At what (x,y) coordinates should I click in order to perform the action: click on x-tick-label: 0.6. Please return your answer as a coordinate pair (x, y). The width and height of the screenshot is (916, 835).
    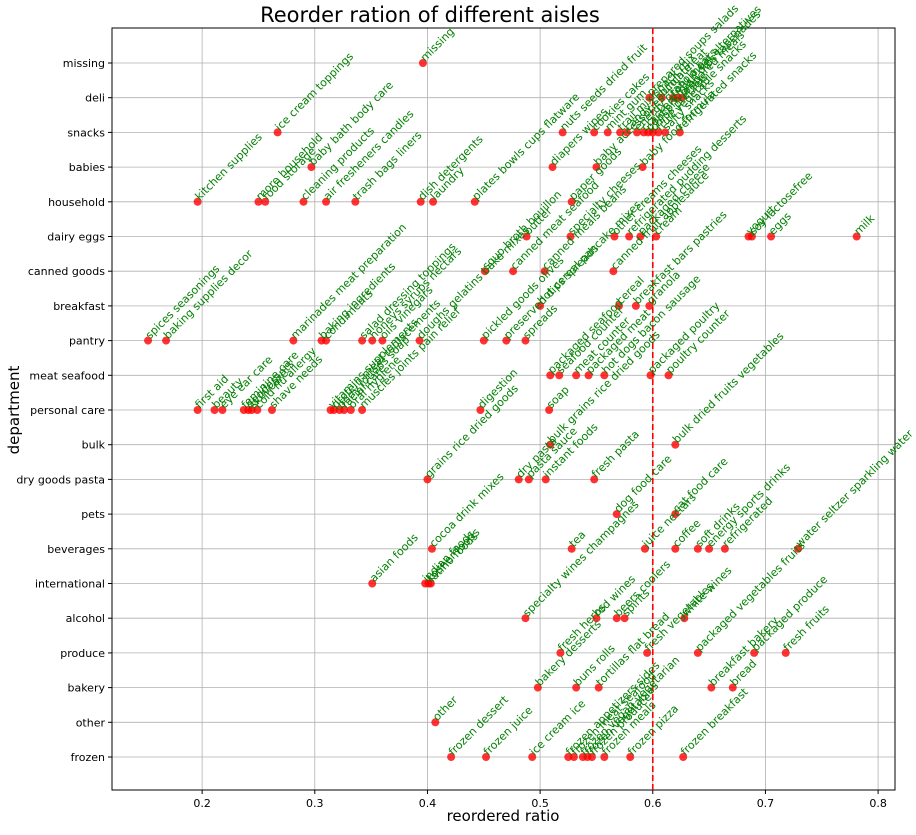
    Looking at the image, I should click on (653, 803).